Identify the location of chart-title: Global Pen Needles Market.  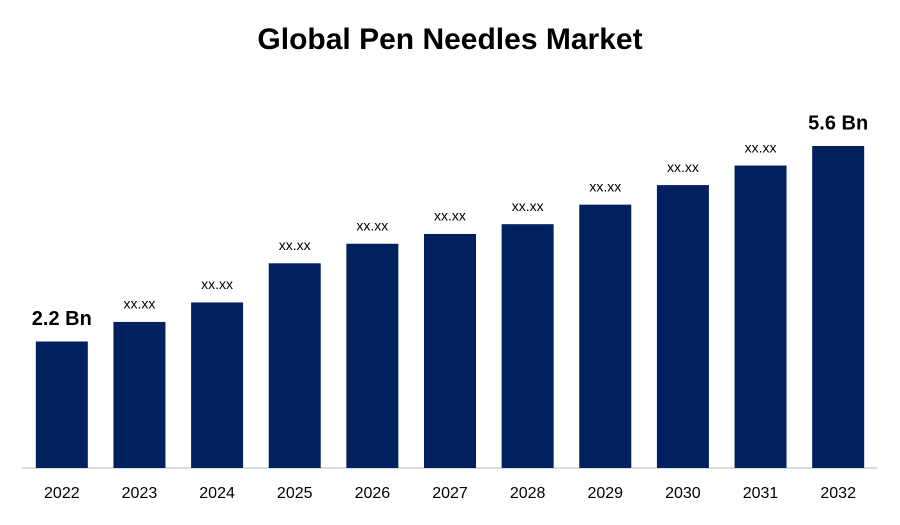
(449, 39).